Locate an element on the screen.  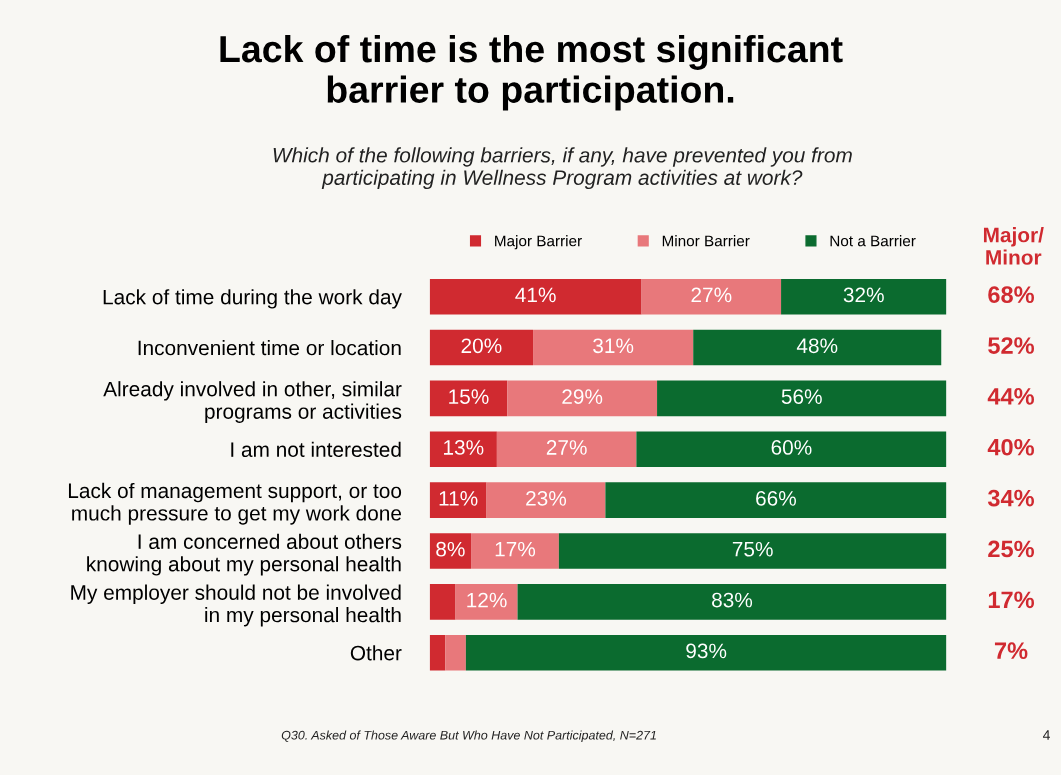
legend-label: Minor Barrier is located at coordinates (706, 241).